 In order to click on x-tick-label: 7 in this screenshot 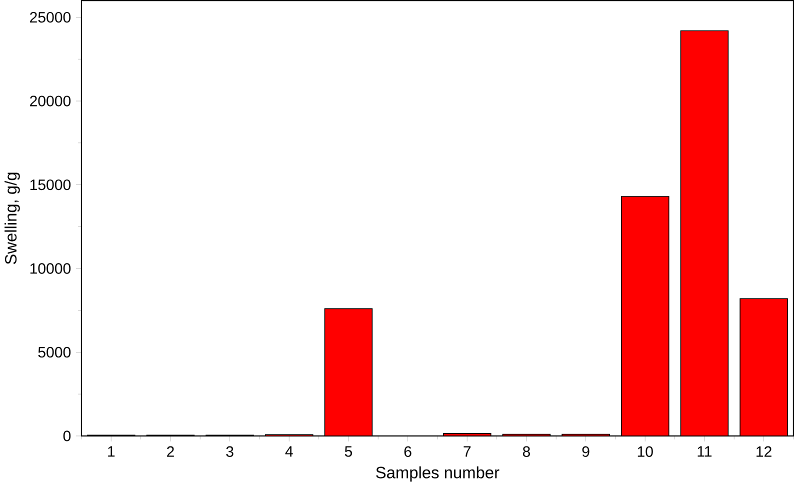, I will do `click(467, 451)`.